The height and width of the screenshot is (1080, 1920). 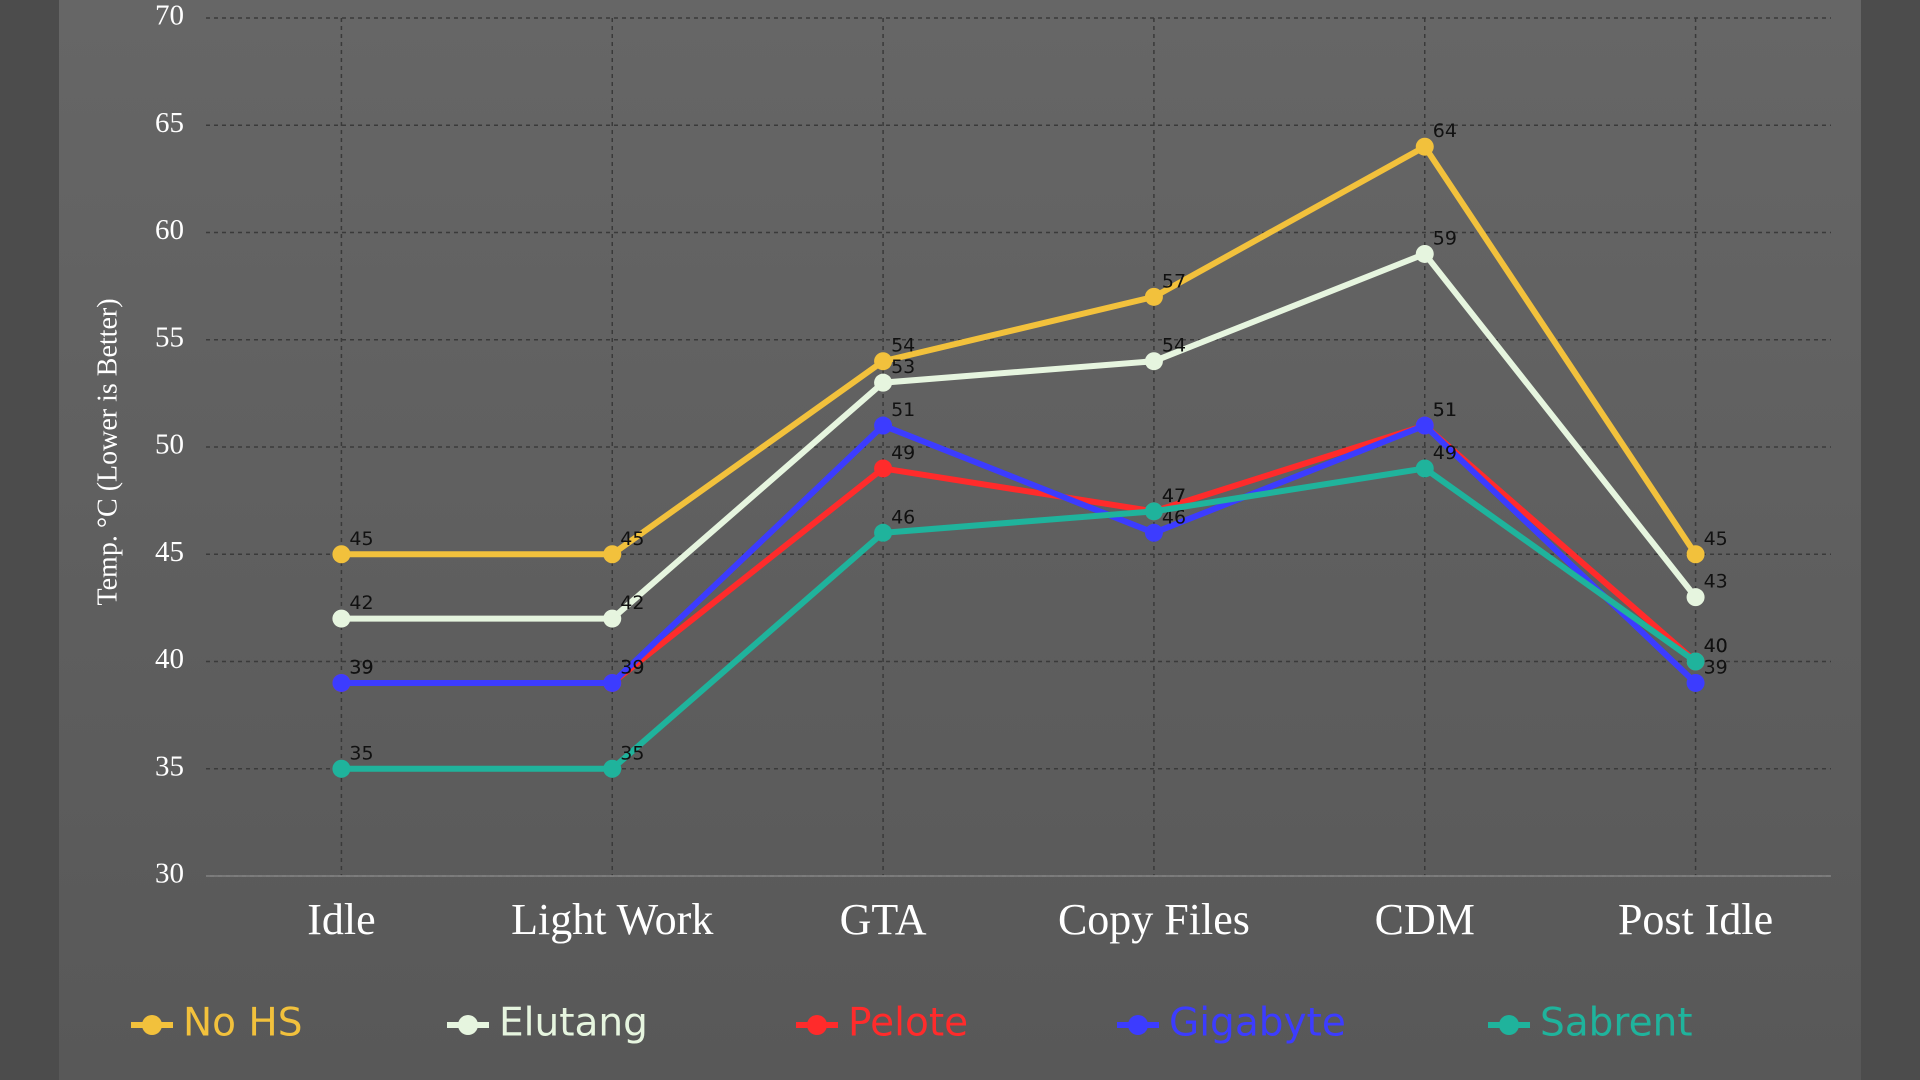 What do you see at coordinates (1174, 496) in the screenshot?
I see `data-label: 47` at bounding box center [1174, 496].